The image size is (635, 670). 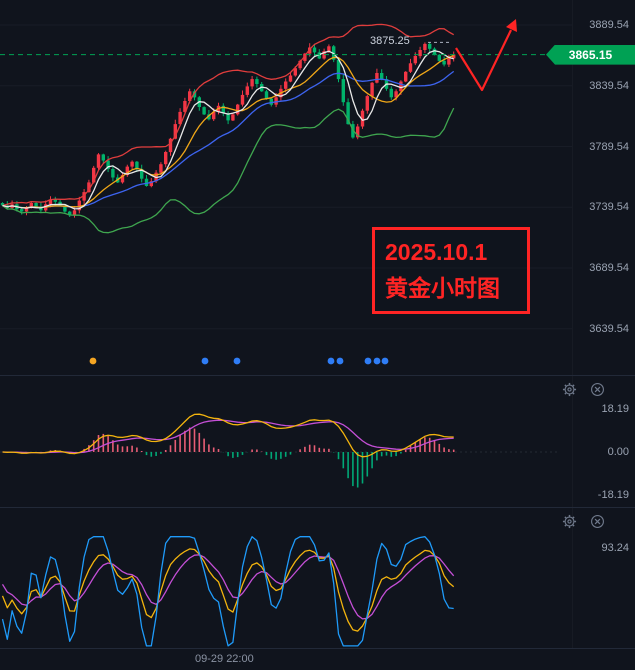 What do you see at coordinates (609, 328) in the screenshot?
I see `price-axis-label: 3639.54` at bounding box center [609, 328].